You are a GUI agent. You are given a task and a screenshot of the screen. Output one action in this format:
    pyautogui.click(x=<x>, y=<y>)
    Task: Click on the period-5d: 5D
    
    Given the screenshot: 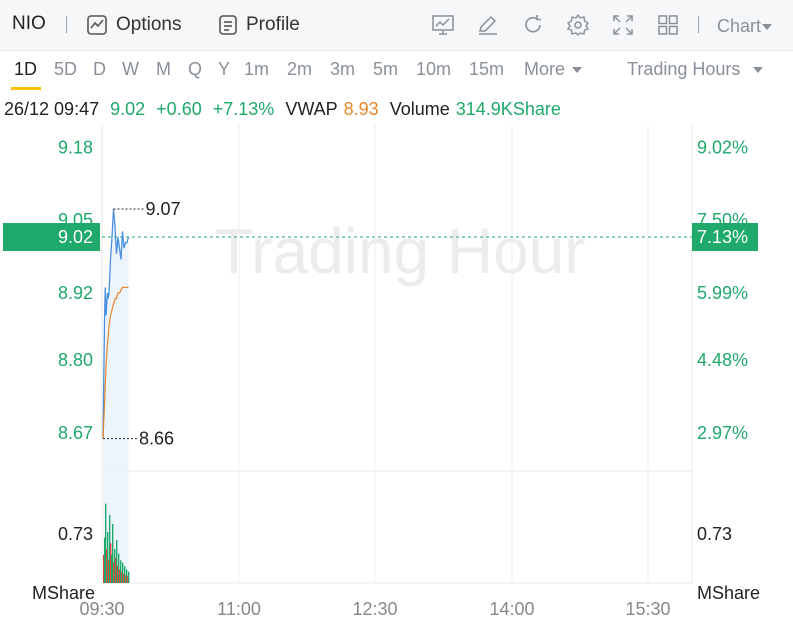 What is the action you would take?
    pyautogui.click(x=66, y=69)
    